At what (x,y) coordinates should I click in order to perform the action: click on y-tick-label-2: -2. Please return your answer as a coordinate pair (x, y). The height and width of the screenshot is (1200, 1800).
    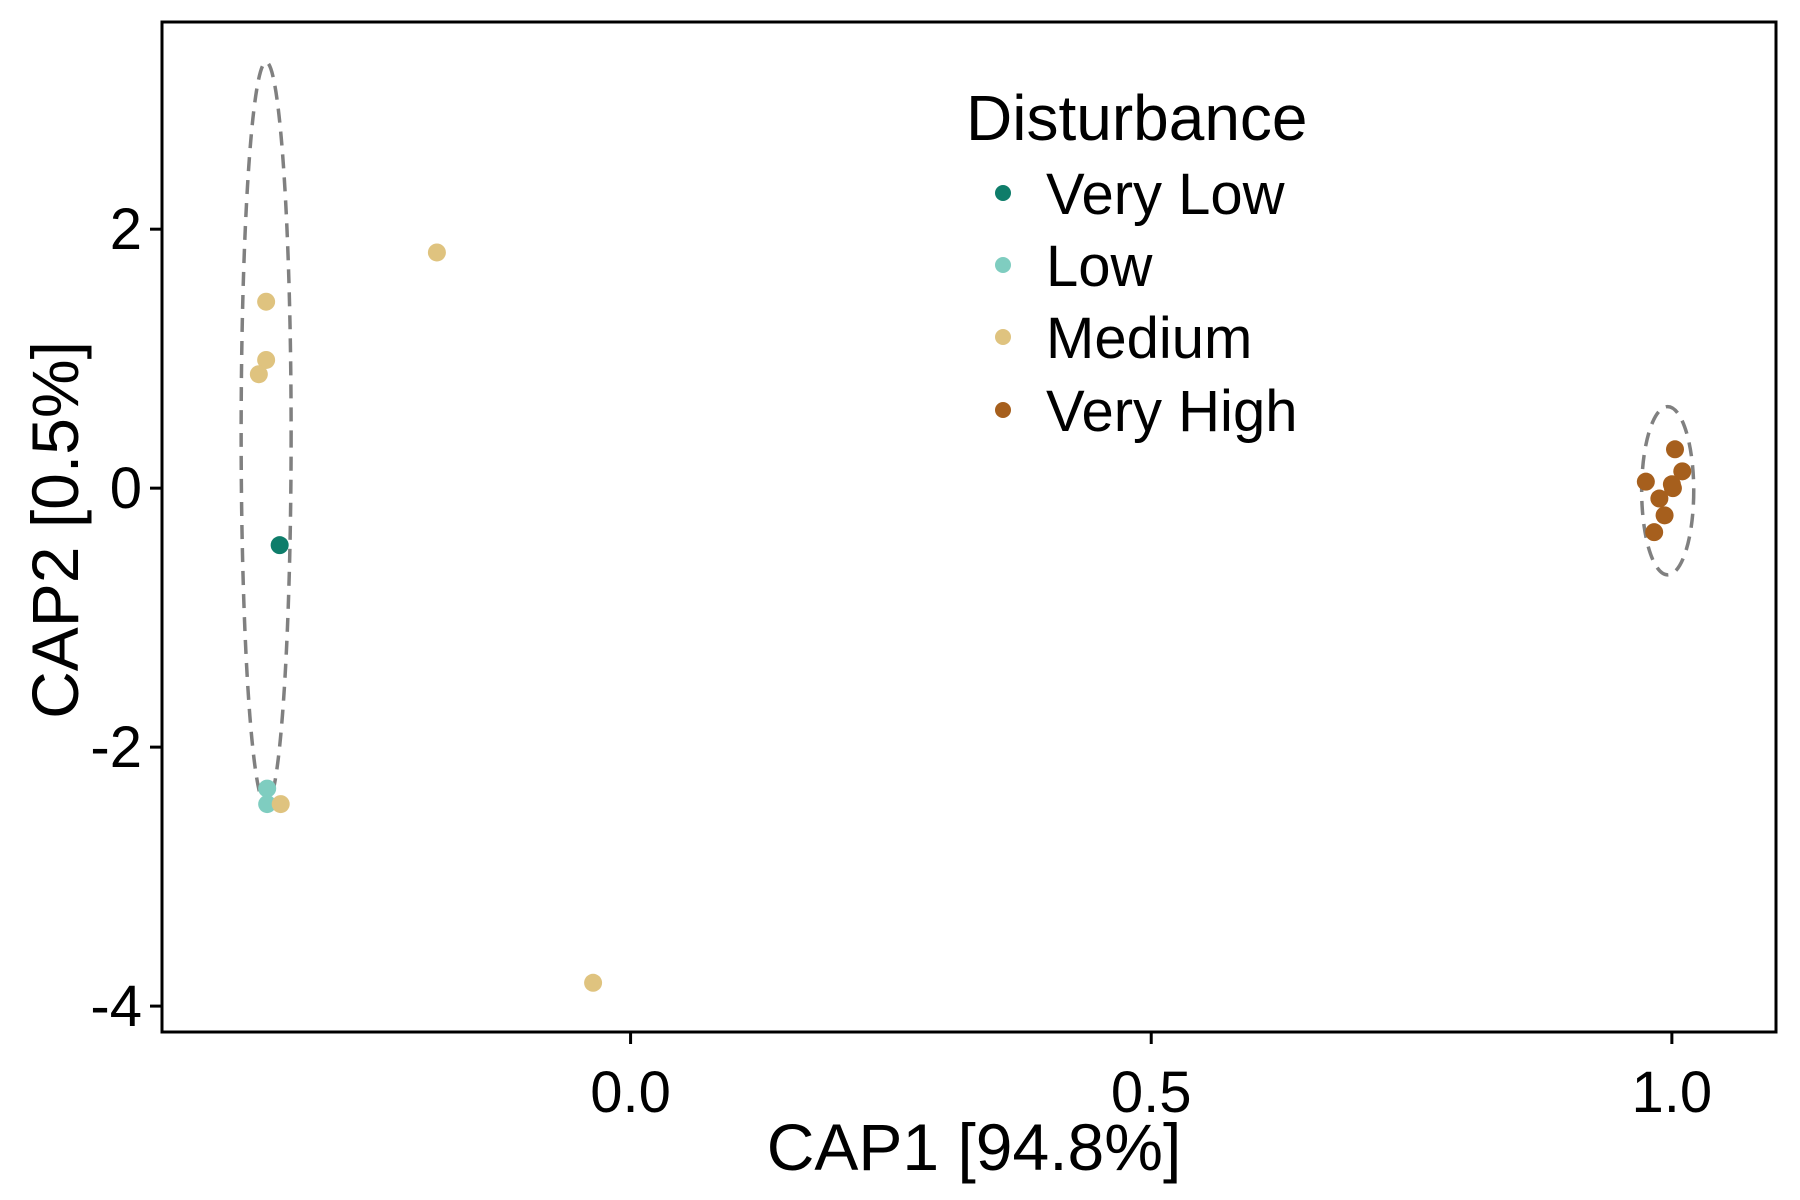
    Looking at the image, I should click on (116, 747).